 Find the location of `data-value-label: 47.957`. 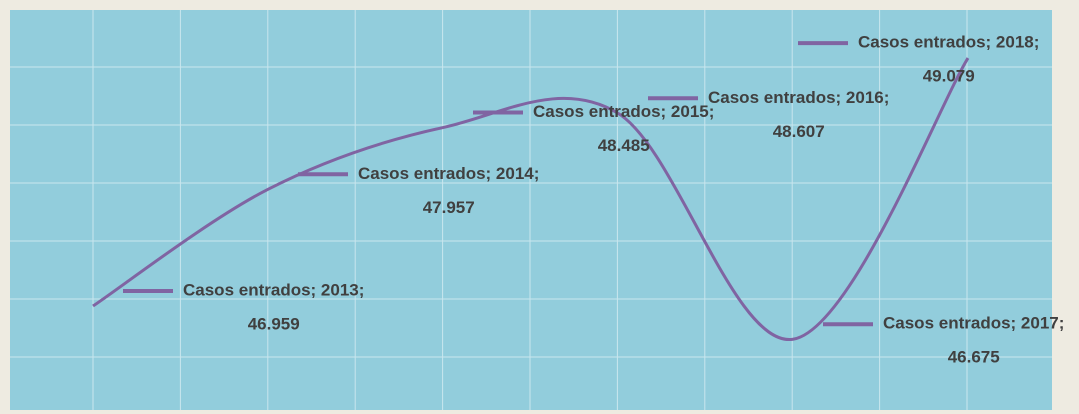

data-value-label: 47.957 is located at coordinates (449, 207).